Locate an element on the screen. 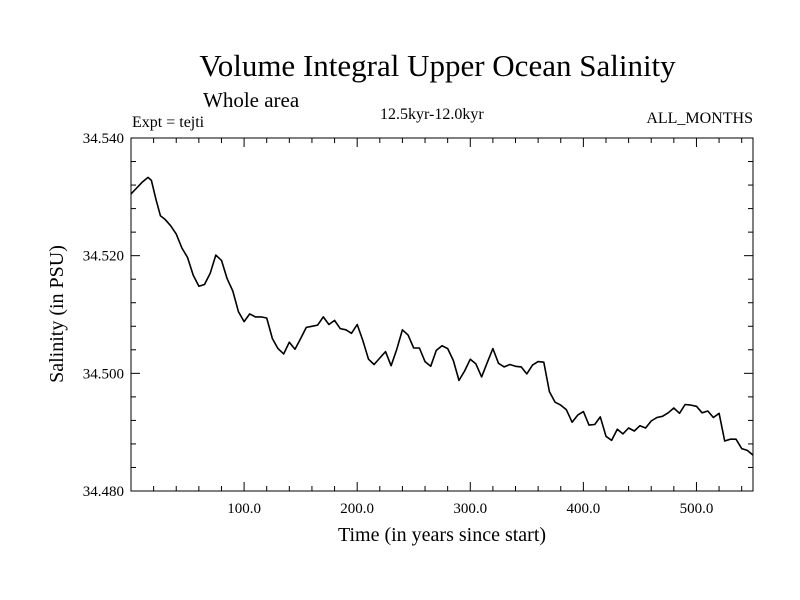 This screenshot has width=800, height=600. experiment-label: Expt = tejti is located at coordinates (168, 122).